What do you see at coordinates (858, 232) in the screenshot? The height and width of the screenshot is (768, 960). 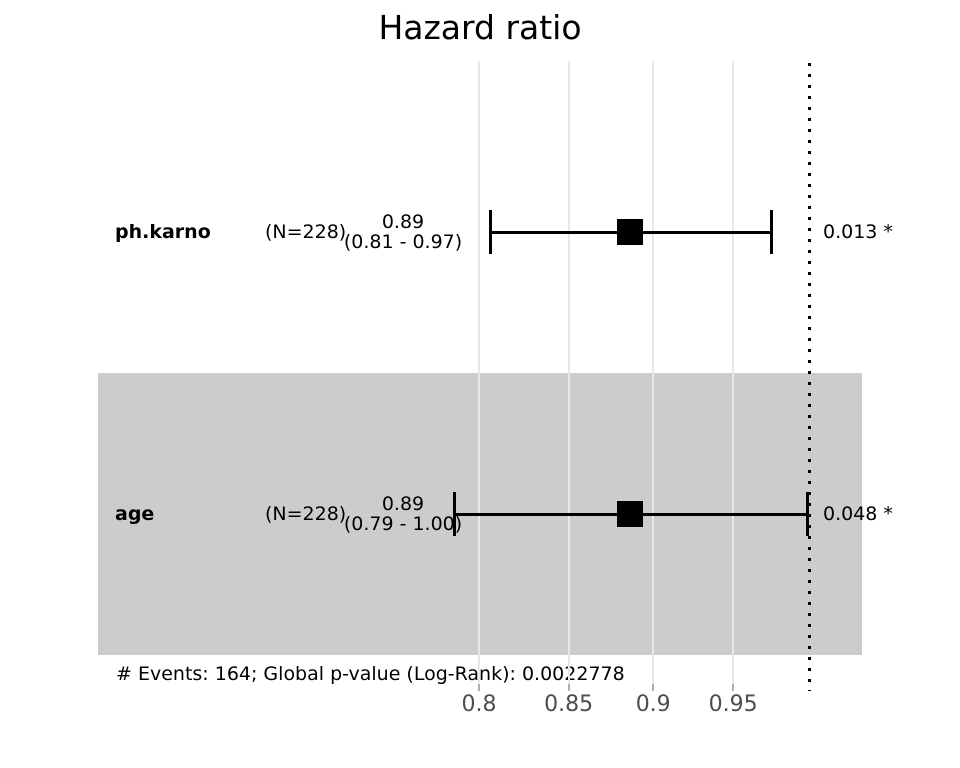 I see `pvalue-label: 0.013 *` at bounding box center [858, 232].